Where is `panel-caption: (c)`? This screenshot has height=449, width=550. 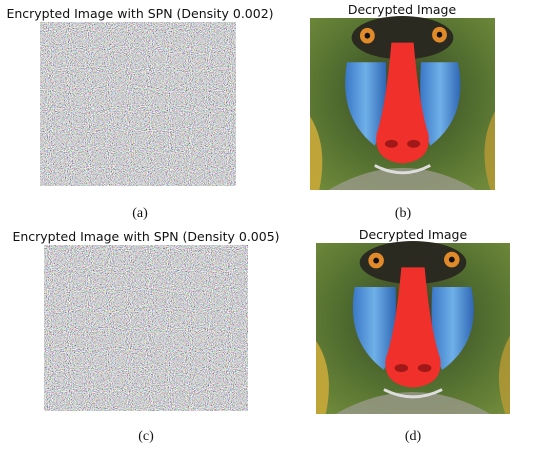 panel-caption: (c) is located at coordinates (146, 436).